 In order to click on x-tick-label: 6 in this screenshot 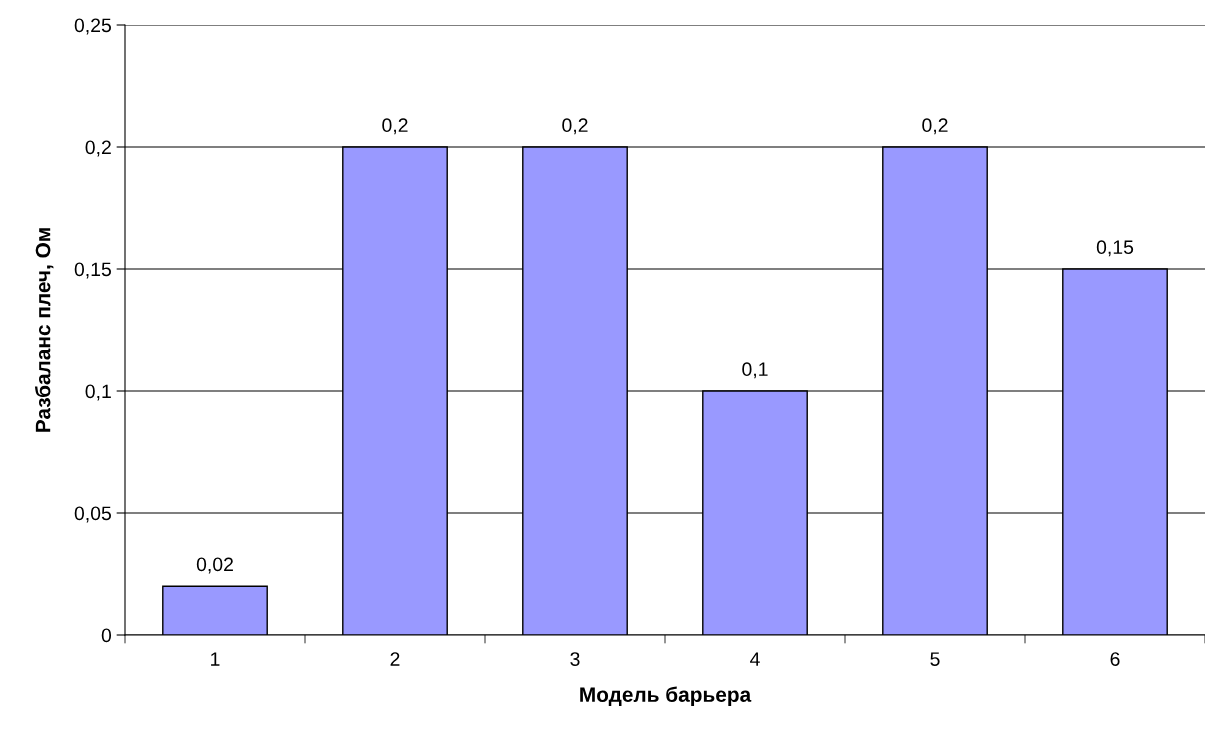, I will do `click(1115, 659)`.